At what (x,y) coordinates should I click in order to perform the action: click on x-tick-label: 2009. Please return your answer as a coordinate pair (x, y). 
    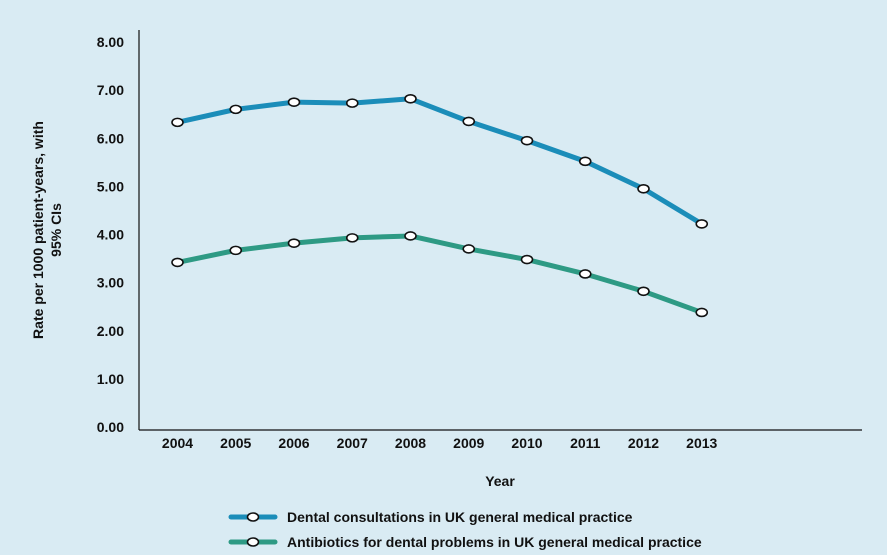
    Looking at the image, I should click on (468, 443).